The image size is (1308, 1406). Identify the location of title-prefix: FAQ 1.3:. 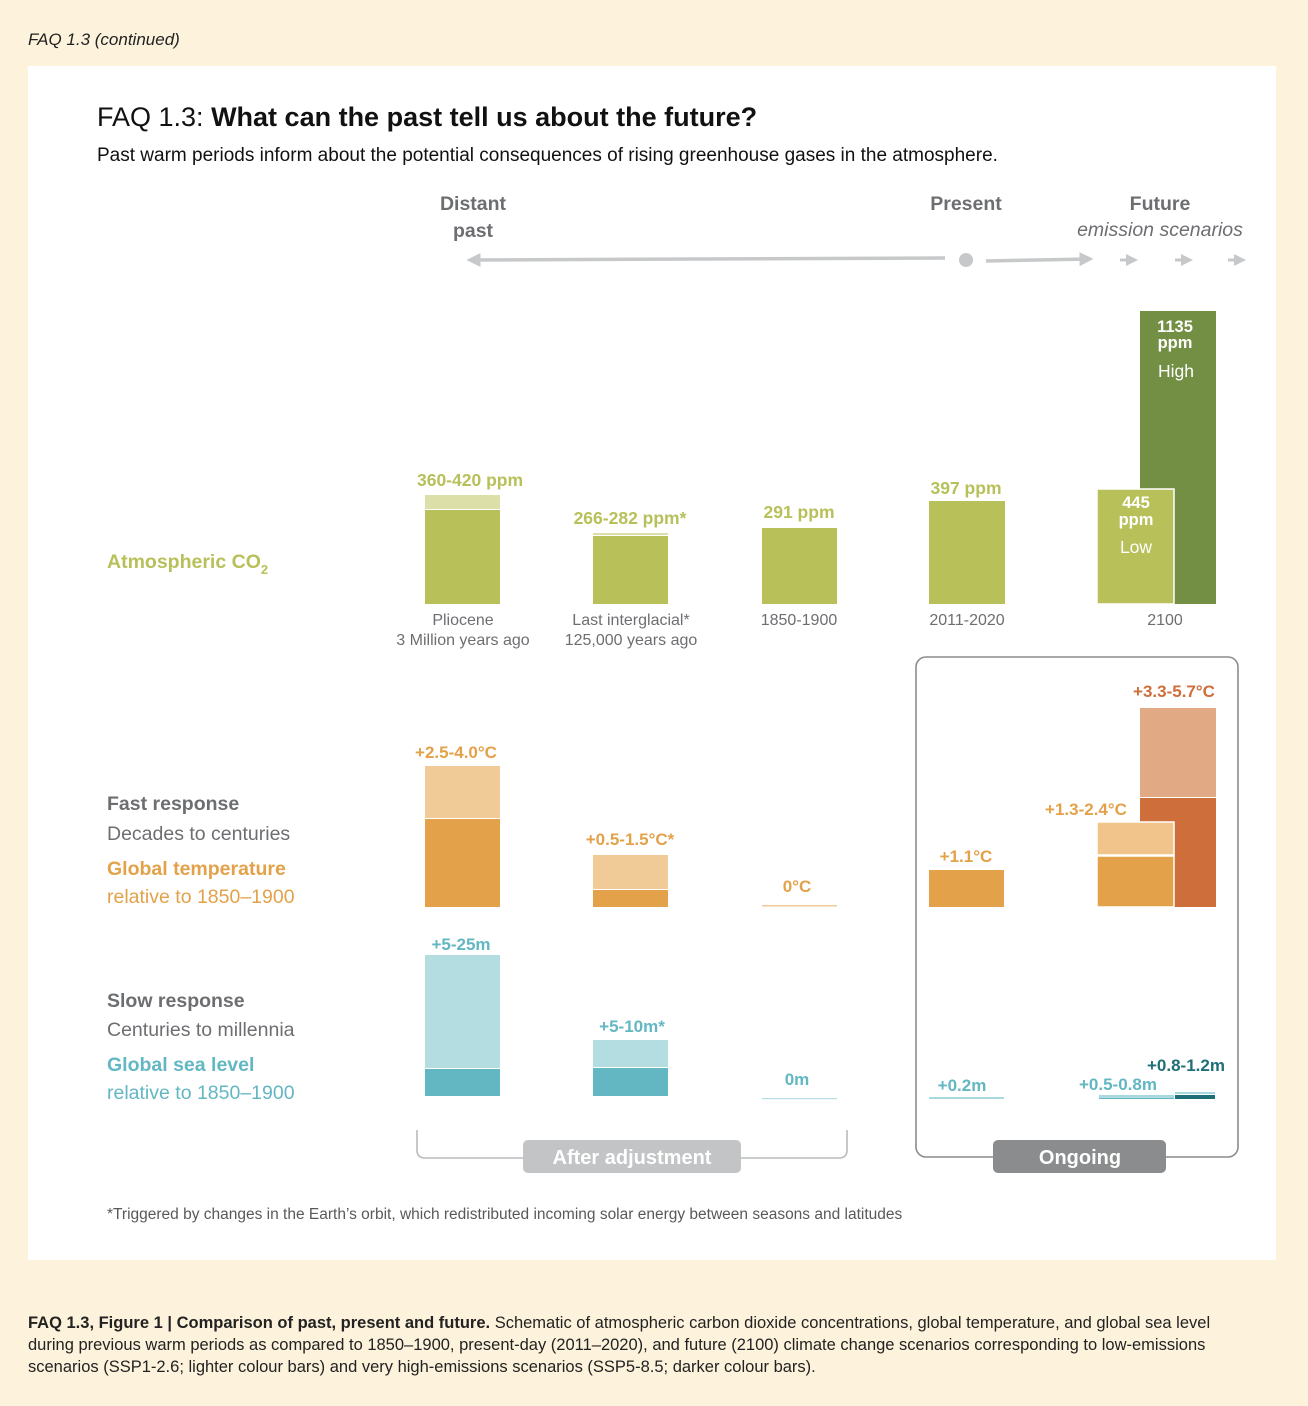
(154, 117).